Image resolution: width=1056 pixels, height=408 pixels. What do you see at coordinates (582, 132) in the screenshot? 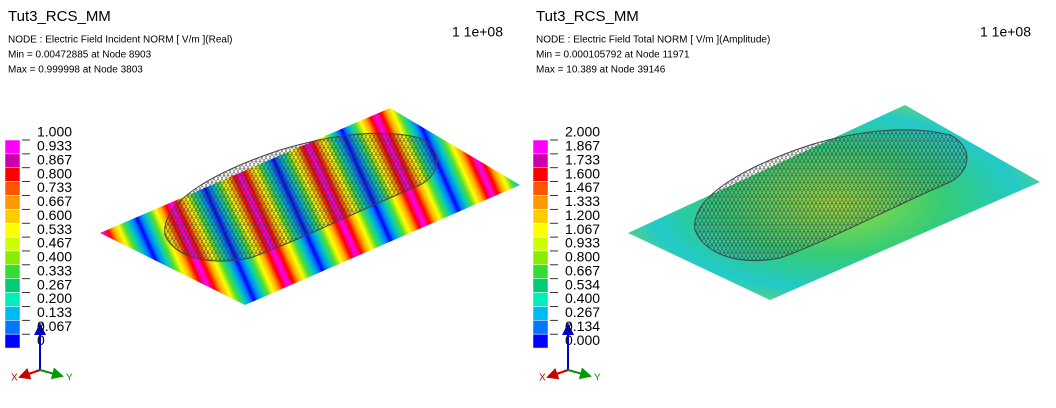
I see `legend-label: 2.000` at bounding box center [582, 132].